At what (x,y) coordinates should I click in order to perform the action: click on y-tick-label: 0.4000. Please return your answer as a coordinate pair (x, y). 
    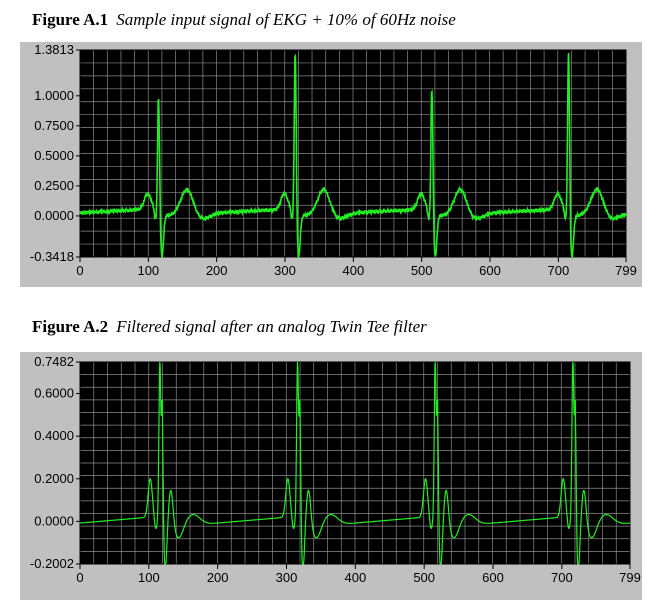
    Looking at the image, I should click on (54, 435).